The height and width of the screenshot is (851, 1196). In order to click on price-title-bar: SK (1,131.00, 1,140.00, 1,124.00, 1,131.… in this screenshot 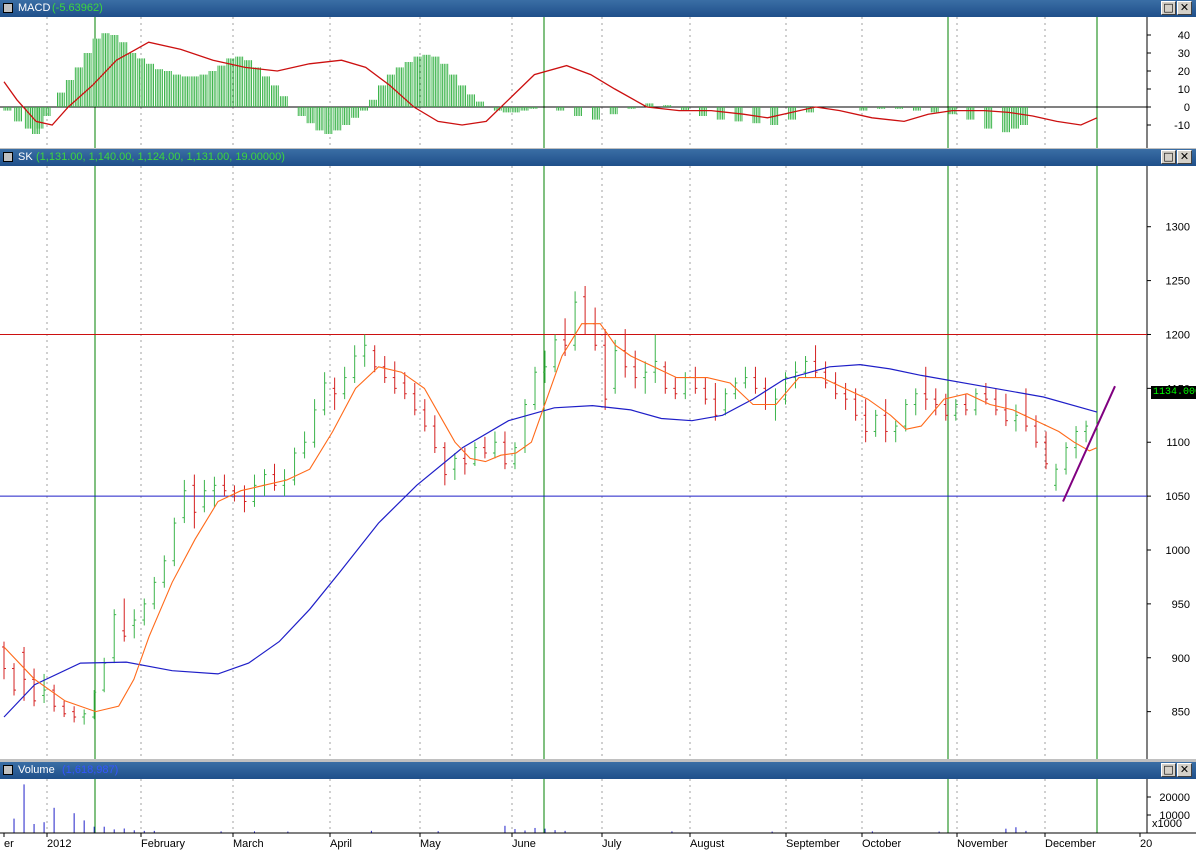, I will do `click(598, 157)`.